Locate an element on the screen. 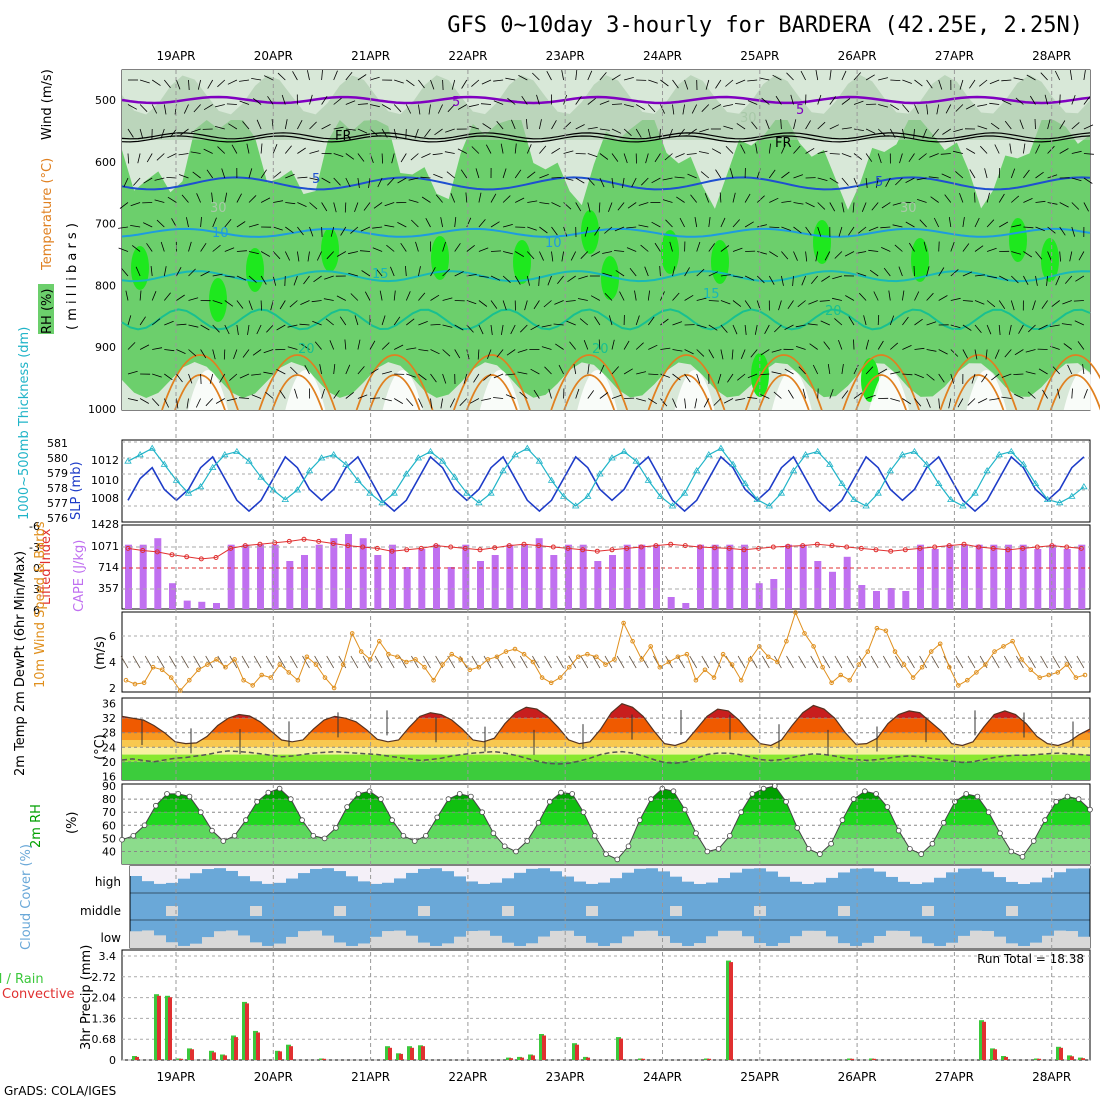 The width and height of the screenshot is (1100, 1100). slp-ytick: 1010 is located at coordinates (105, 480).